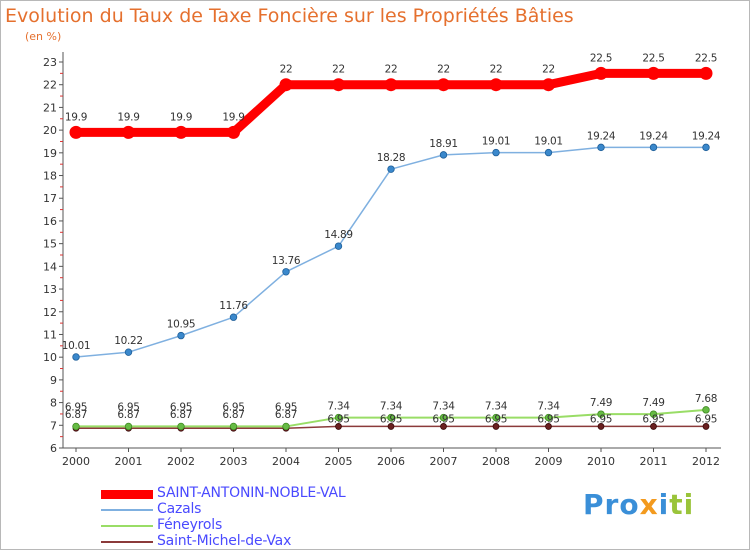  Describe the element at coordinates (43, 36) in the screenshot. I see `chart-subtitle: (en %)` at that location.